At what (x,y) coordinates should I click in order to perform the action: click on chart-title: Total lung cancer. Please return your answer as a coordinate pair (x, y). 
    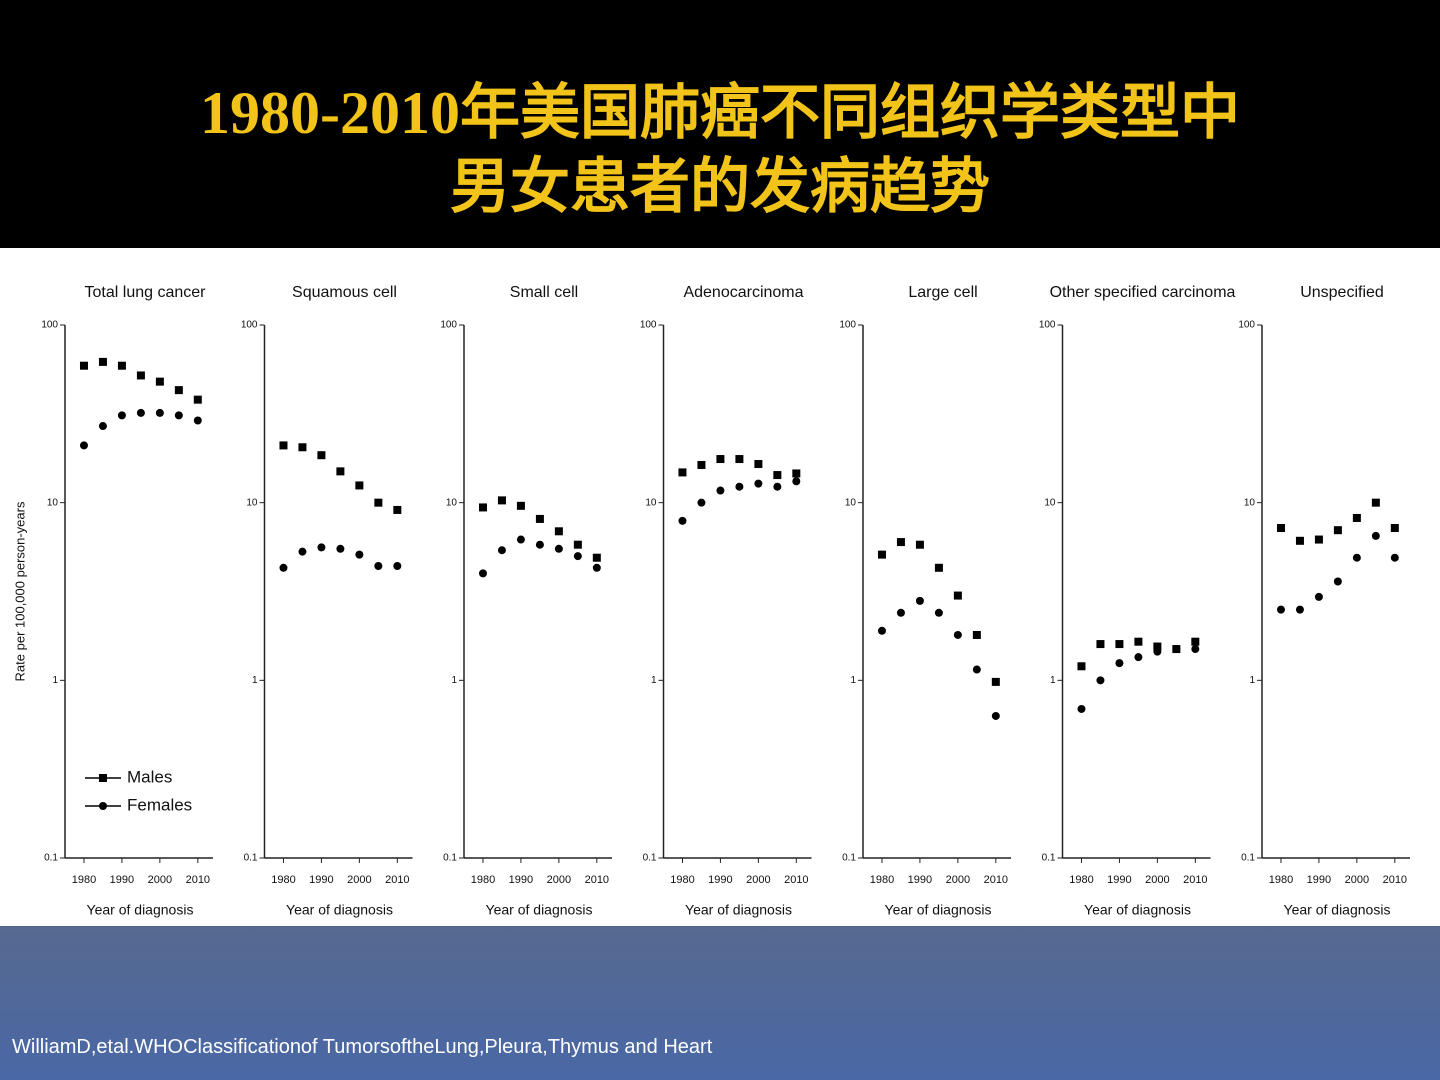
    Looking at the image, I should click on (146, 292).